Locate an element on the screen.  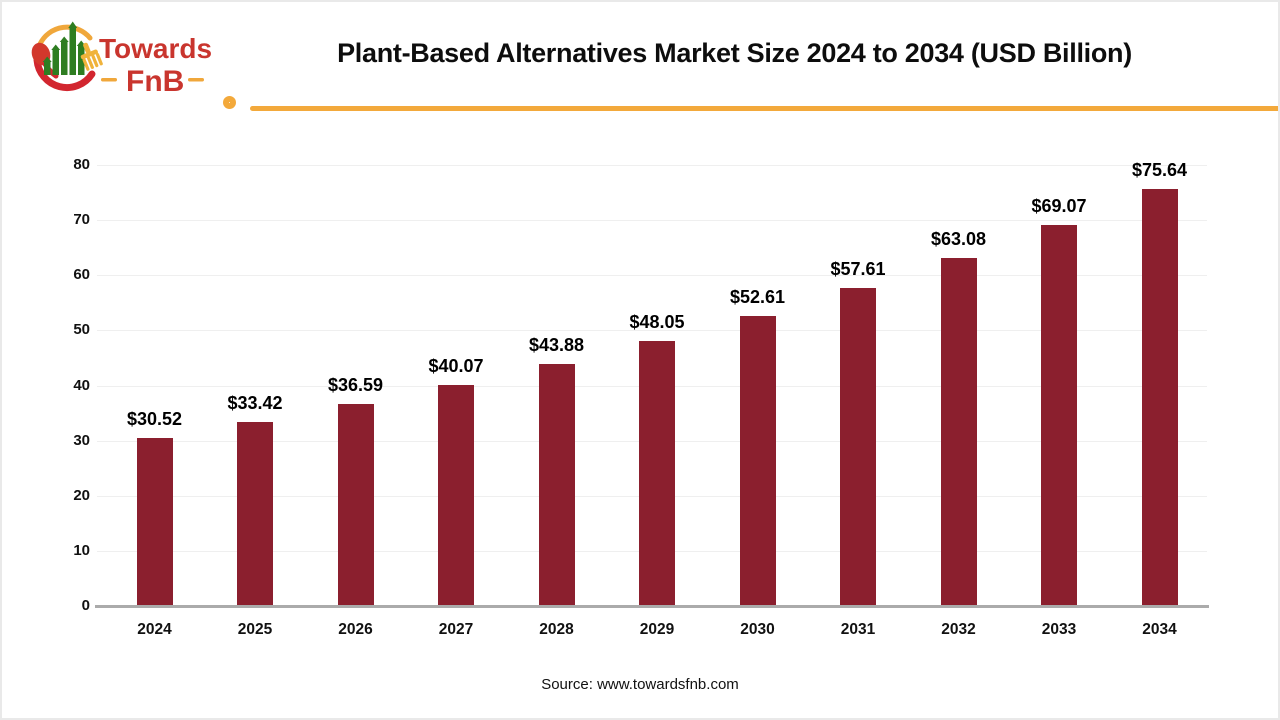
divider-ring-icon is located at coordinates (229, 102).